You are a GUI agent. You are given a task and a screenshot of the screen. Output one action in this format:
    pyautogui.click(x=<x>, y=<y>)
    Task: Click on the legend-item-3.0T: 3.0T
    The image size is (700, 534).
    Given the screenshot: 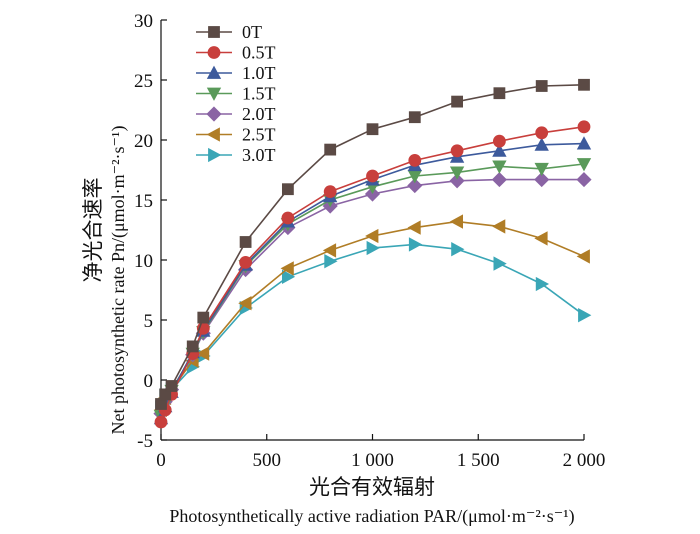 What is the action you would take?
    pyautogui.click(x=236, y=155)
    